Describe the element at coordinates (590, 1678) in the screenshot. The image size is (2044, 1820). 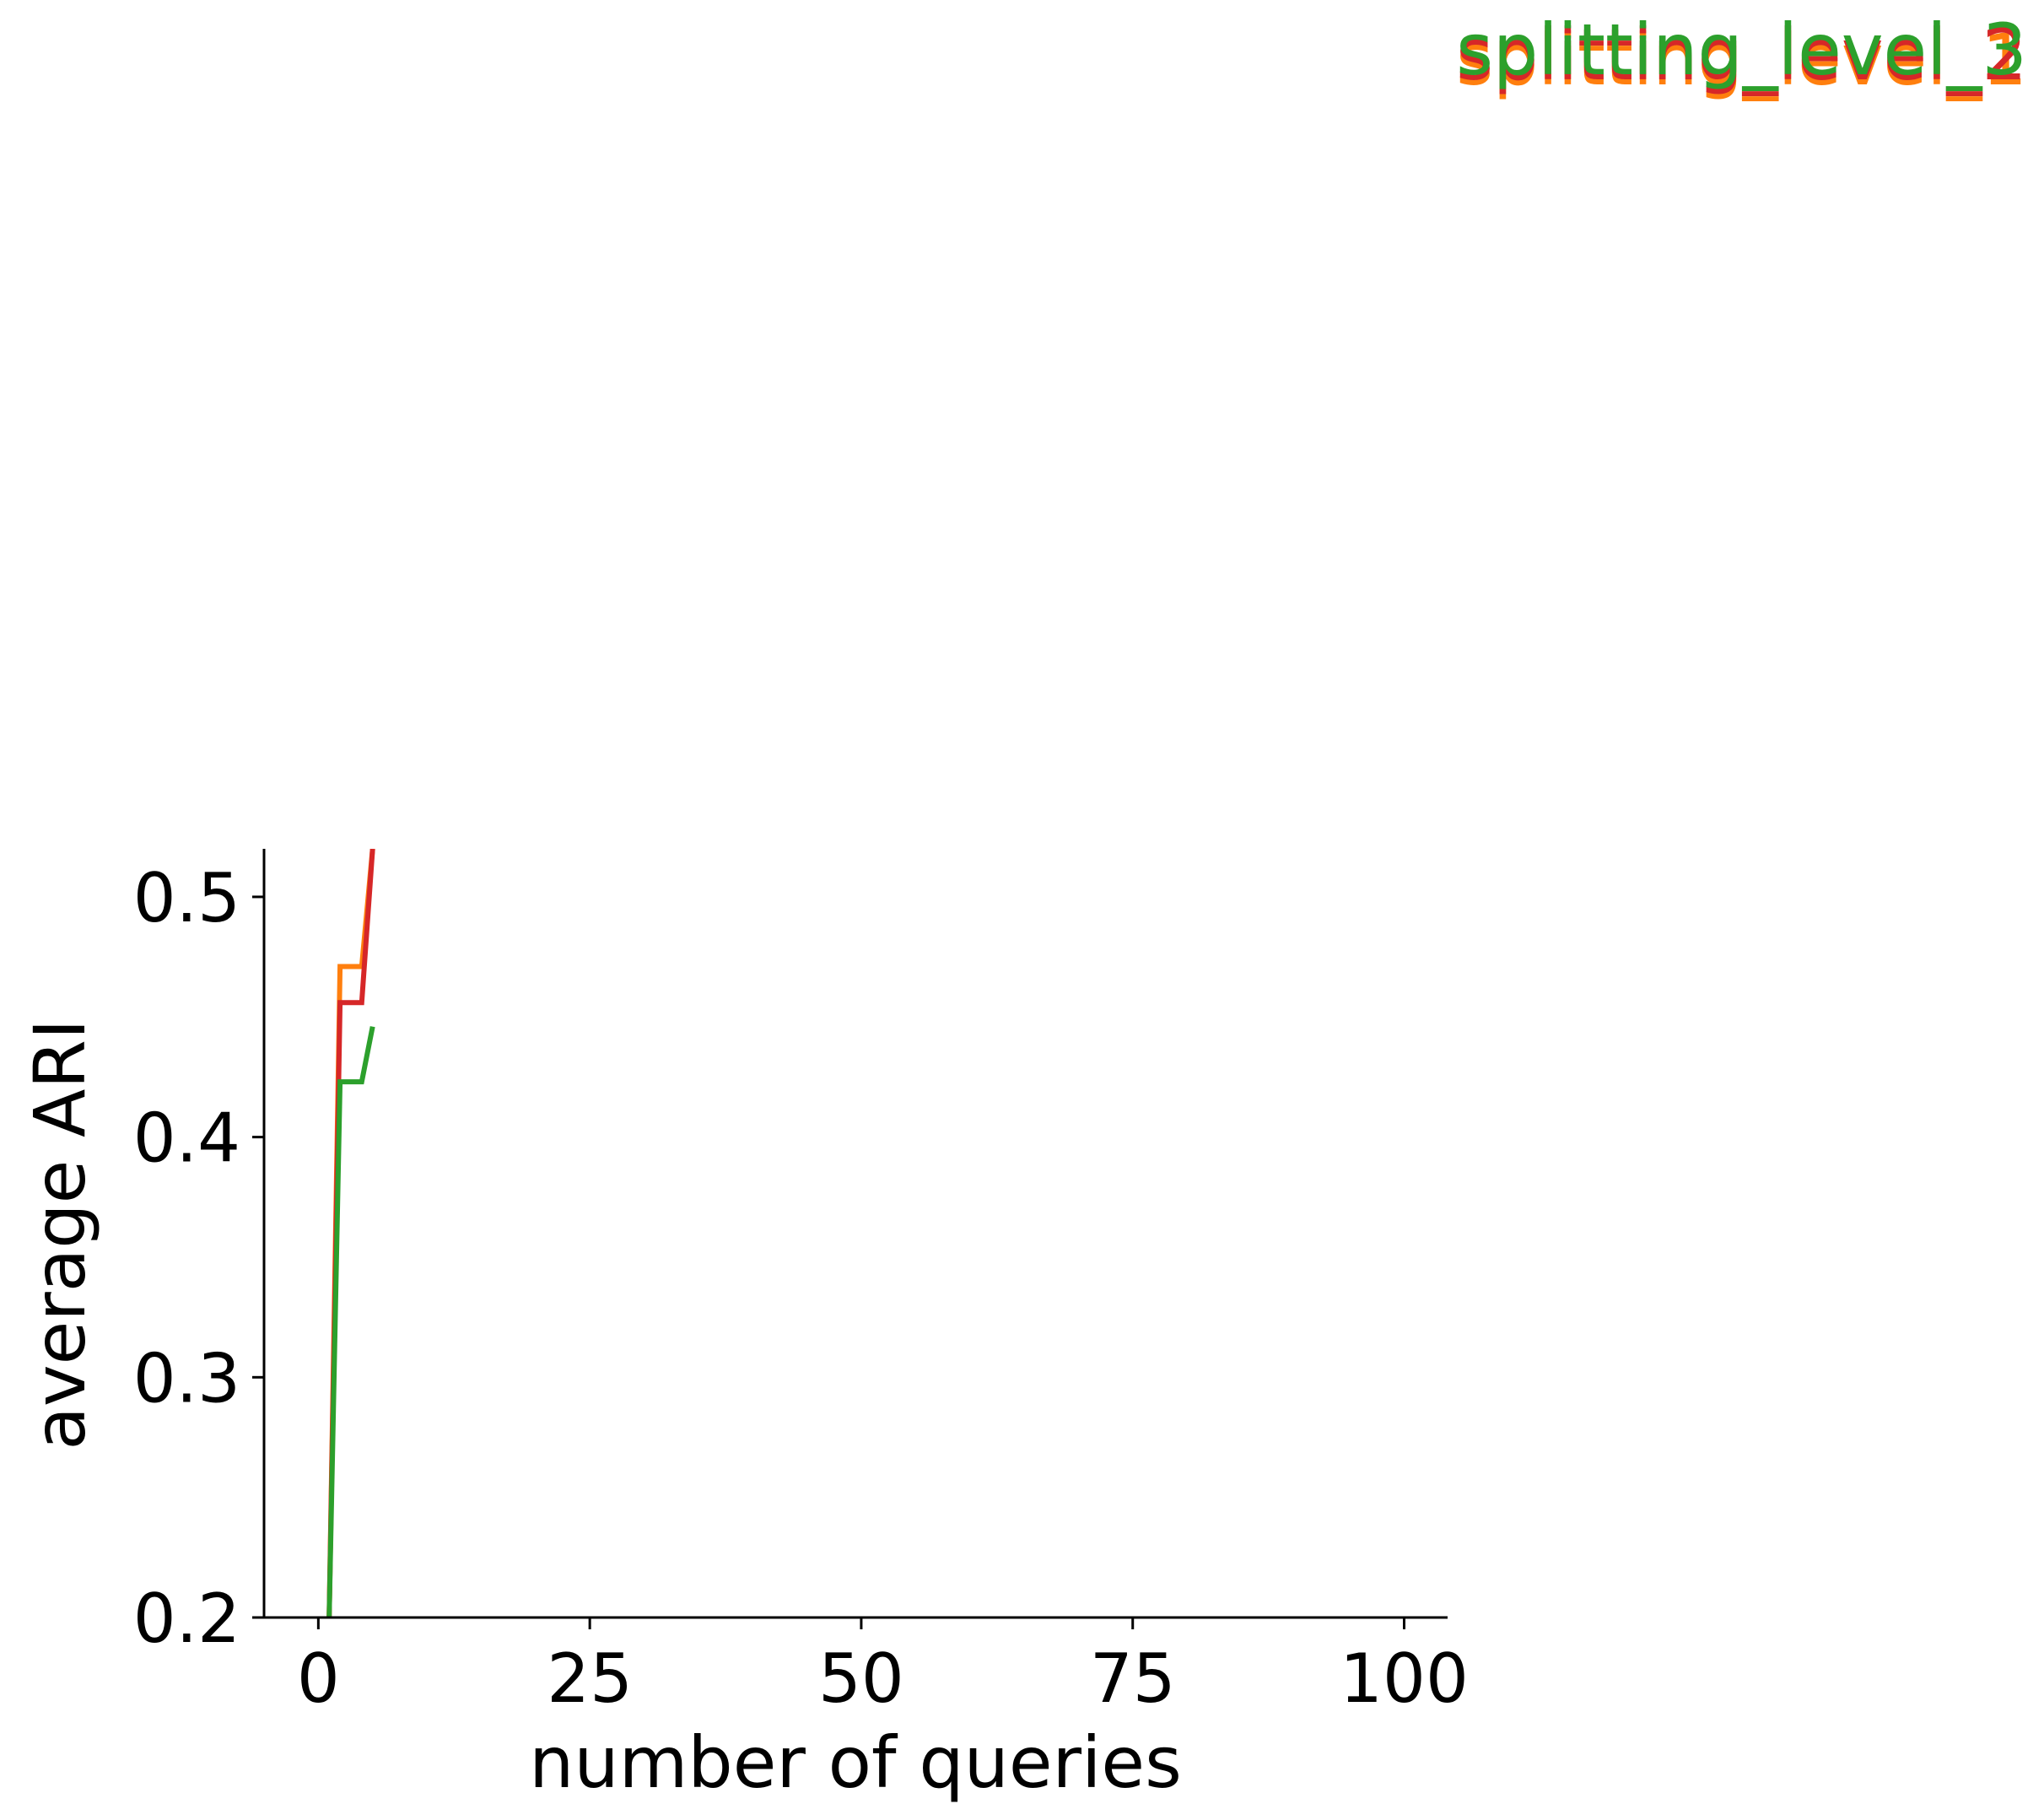
I see `x-tick-label: 25` at that location.